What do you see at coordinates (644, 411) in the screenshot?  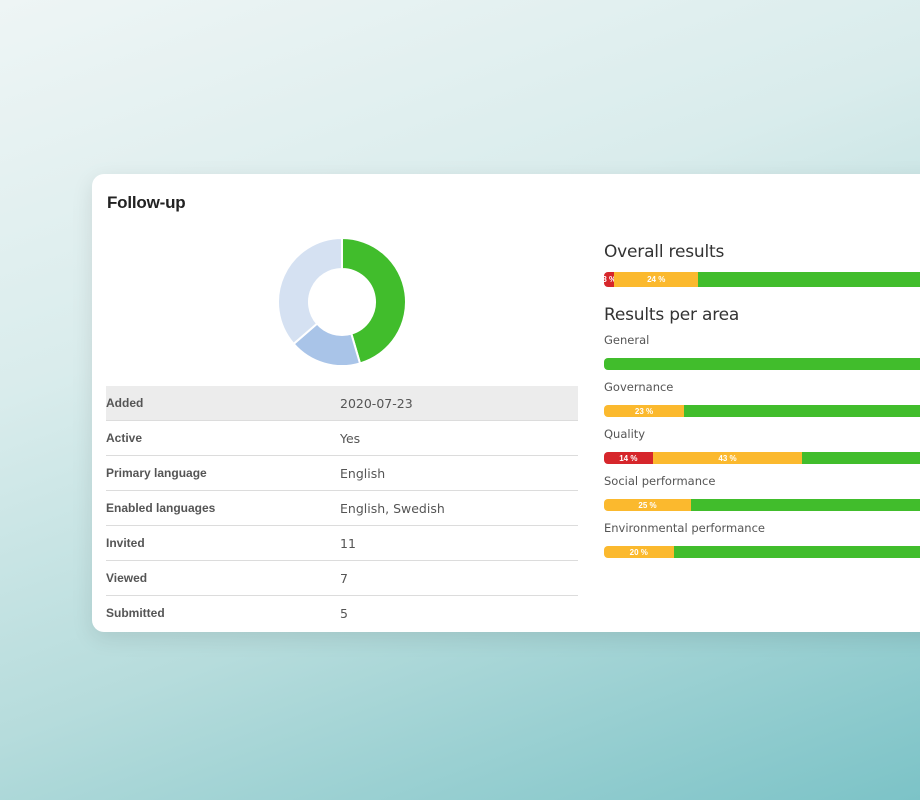 I see `bar-segment-yellow: 23 %` at bounding box center [644, 411].